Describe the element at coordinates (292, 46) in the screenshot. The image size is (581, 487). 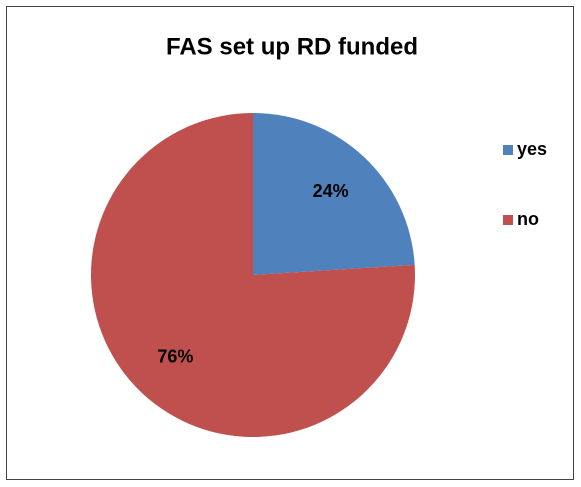
I see `chart-title: FAS set up RD funded` at that location.